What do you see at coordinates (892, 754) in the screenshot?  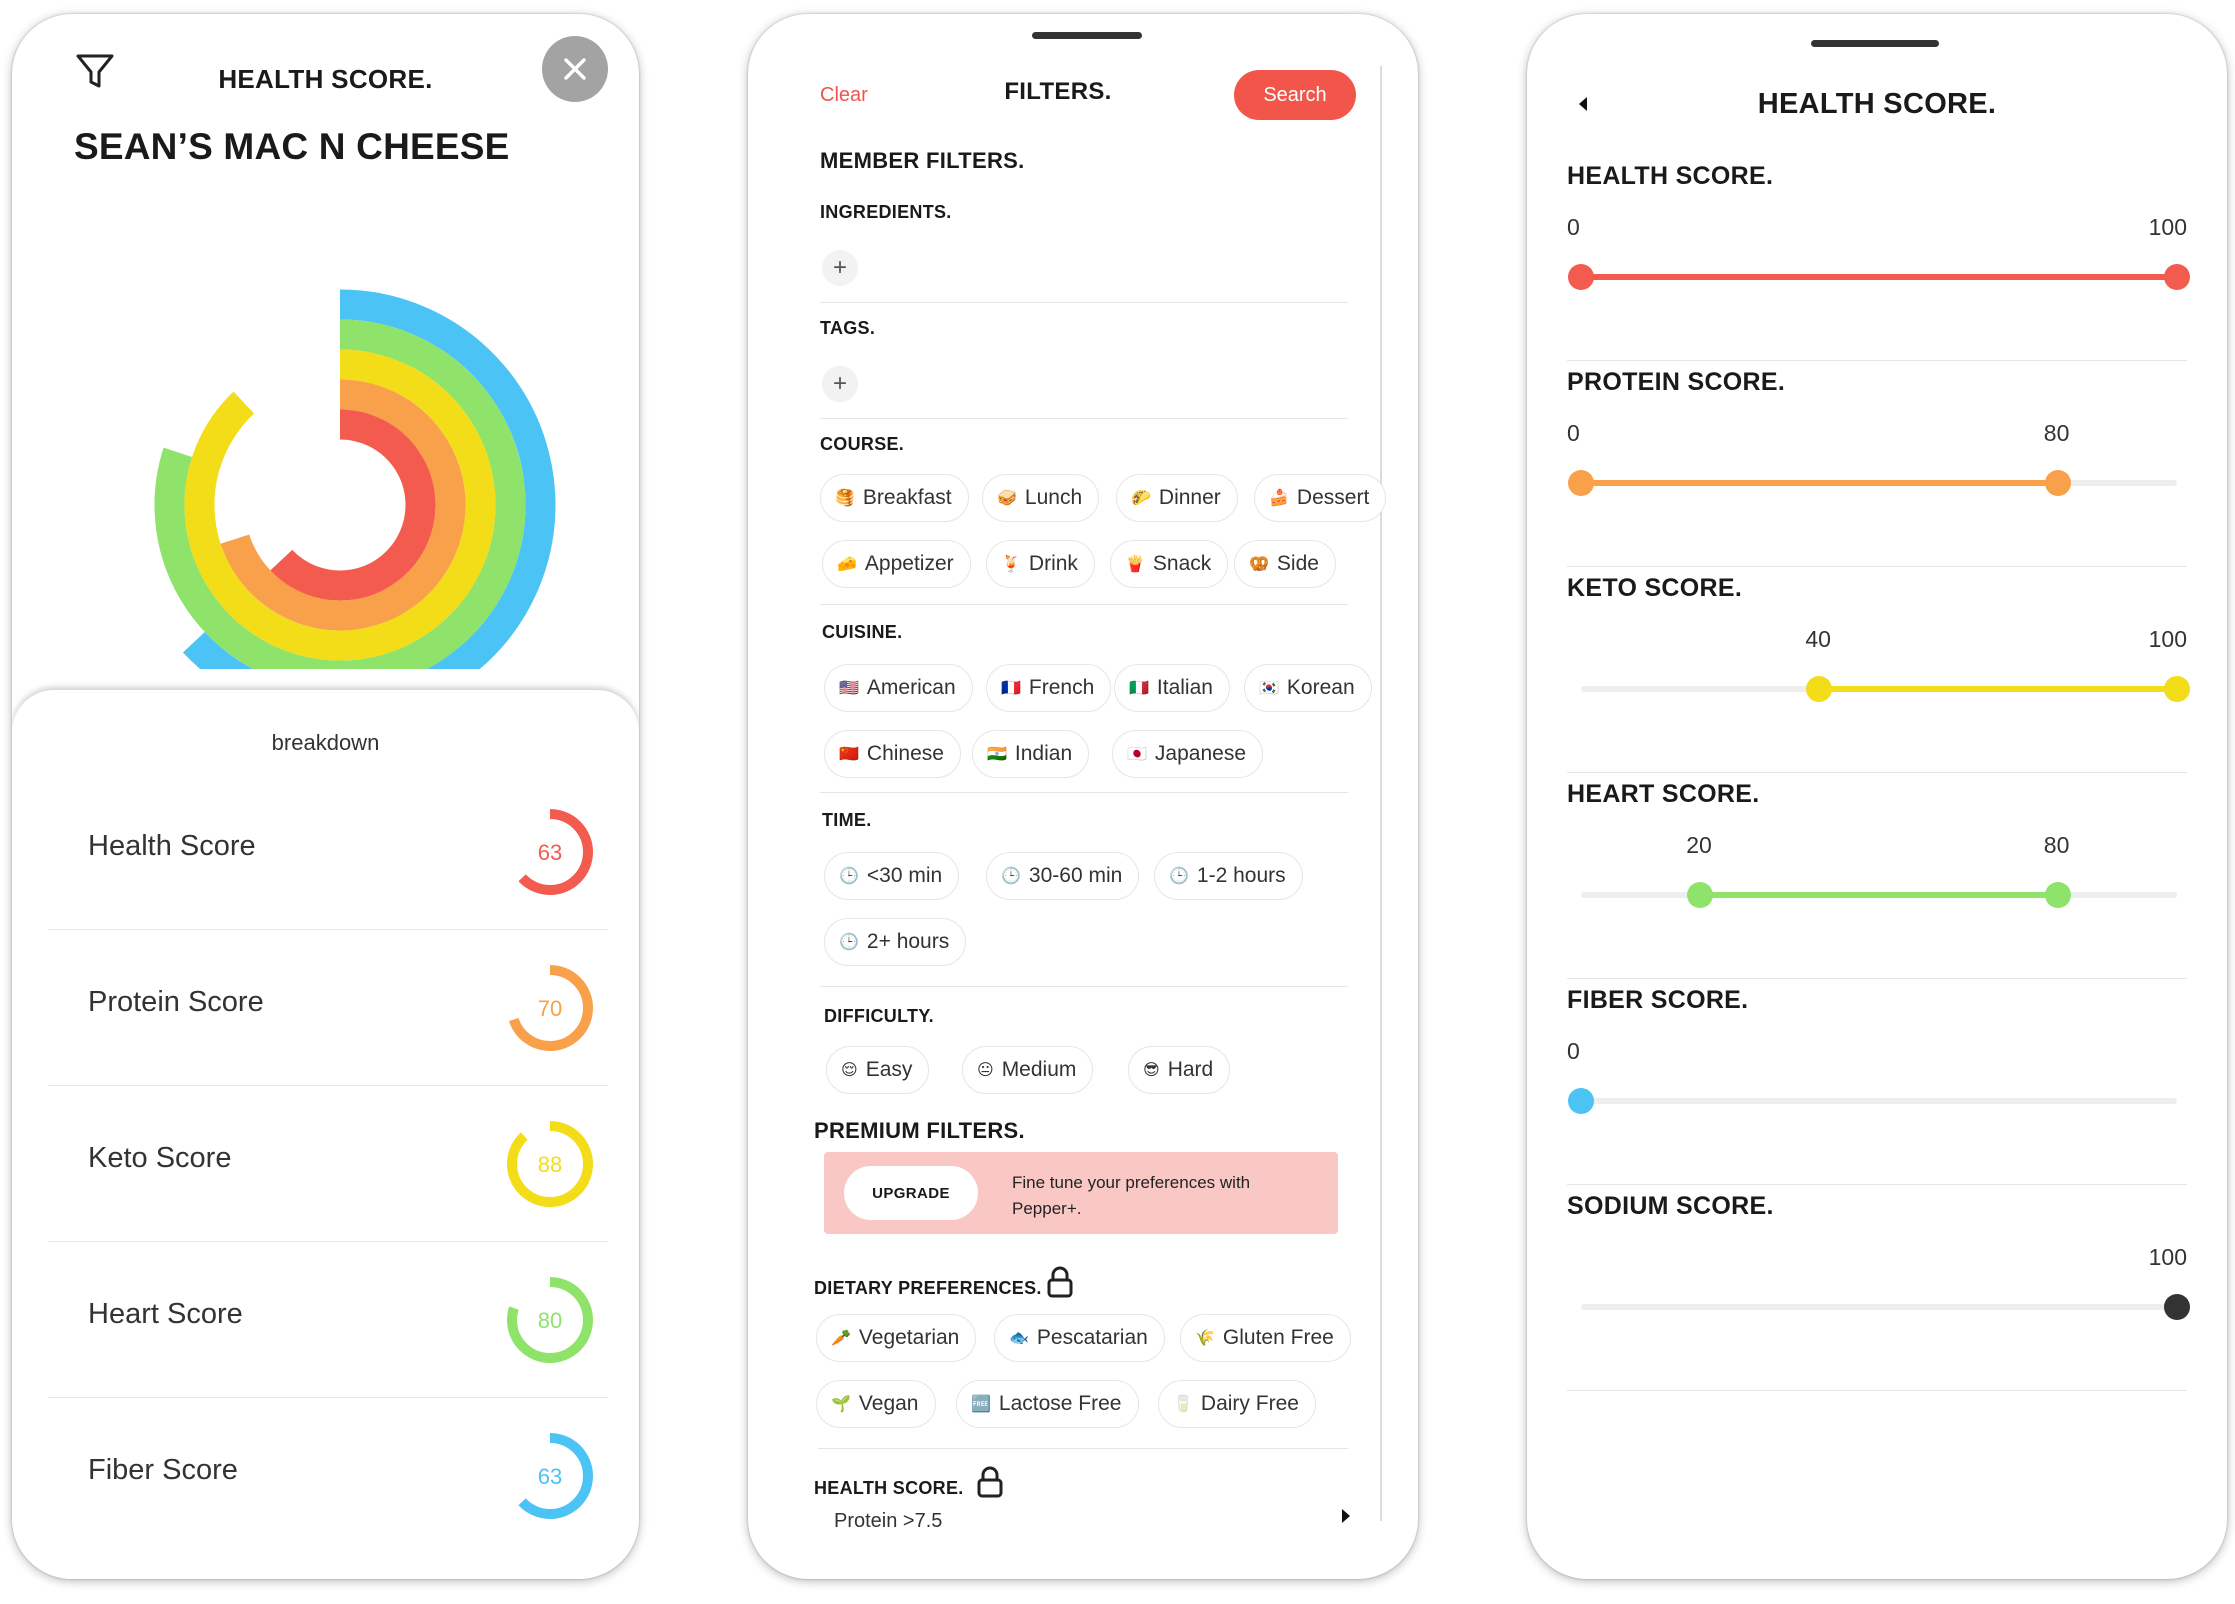 I see `filter-chip: 🇨🇳 Chinese` at bounding box center [892, 754].